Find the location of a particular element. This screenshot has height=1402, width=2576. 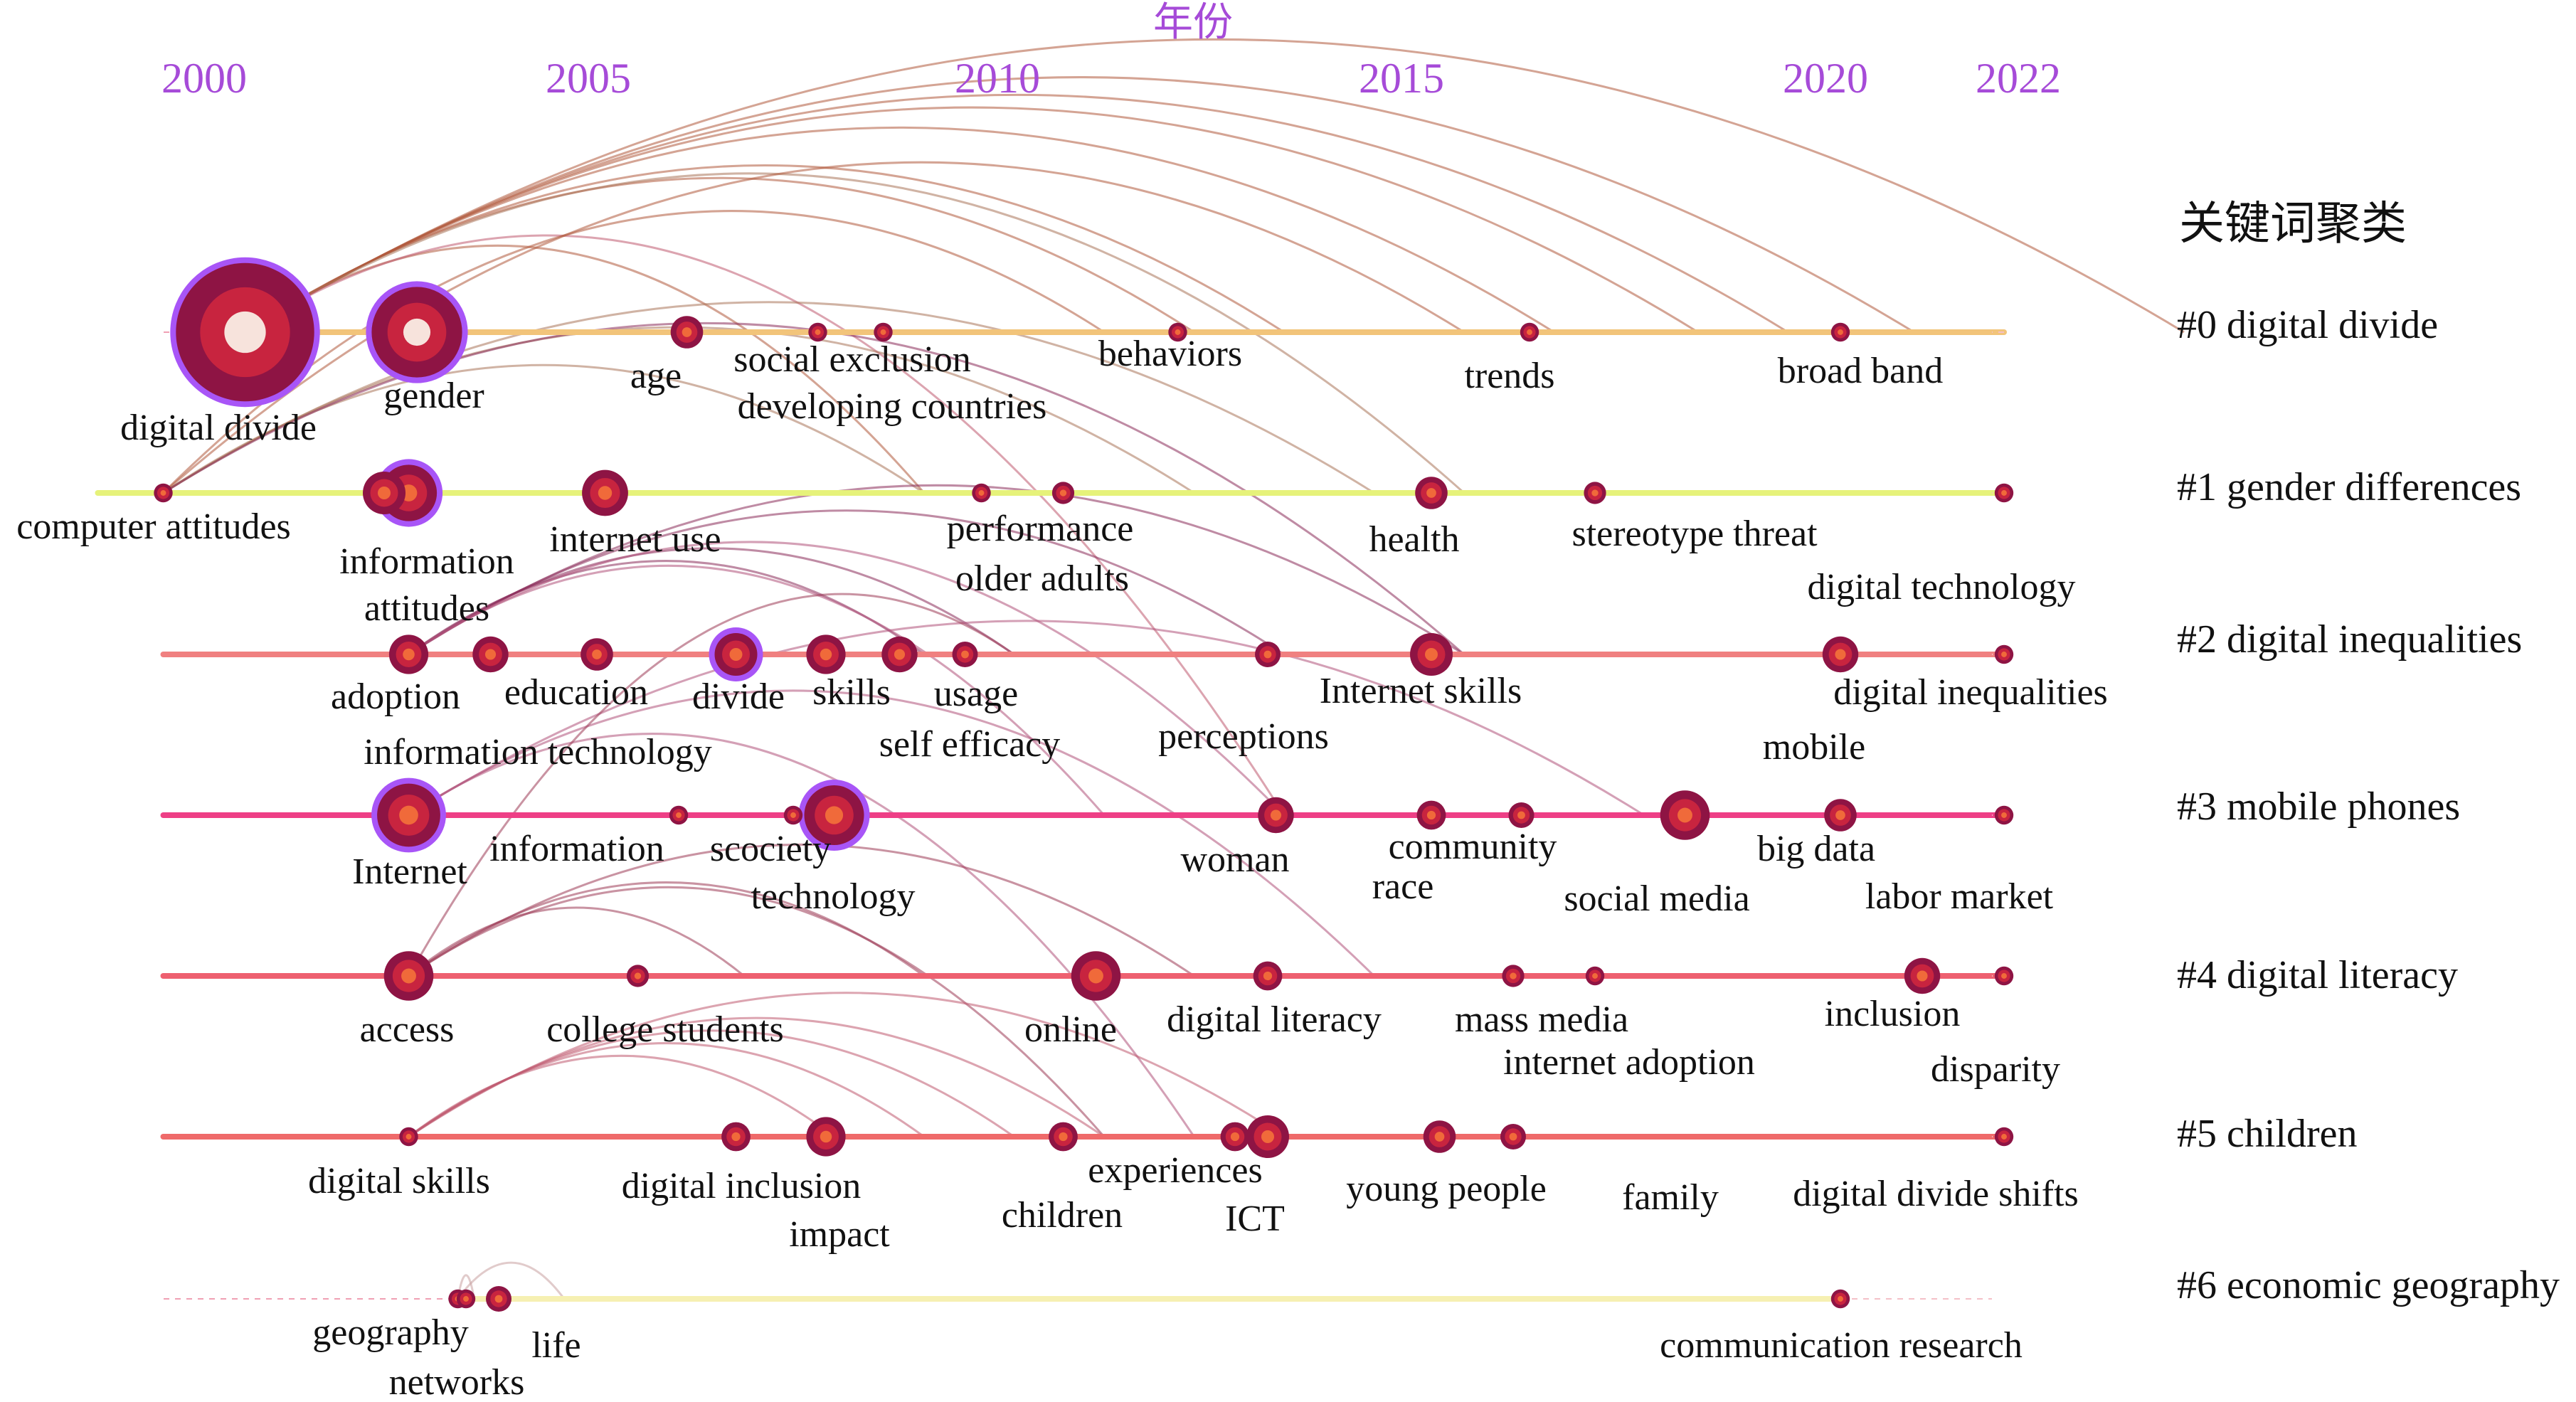

keyword-label: Internet is located at coordinates (409, 871).